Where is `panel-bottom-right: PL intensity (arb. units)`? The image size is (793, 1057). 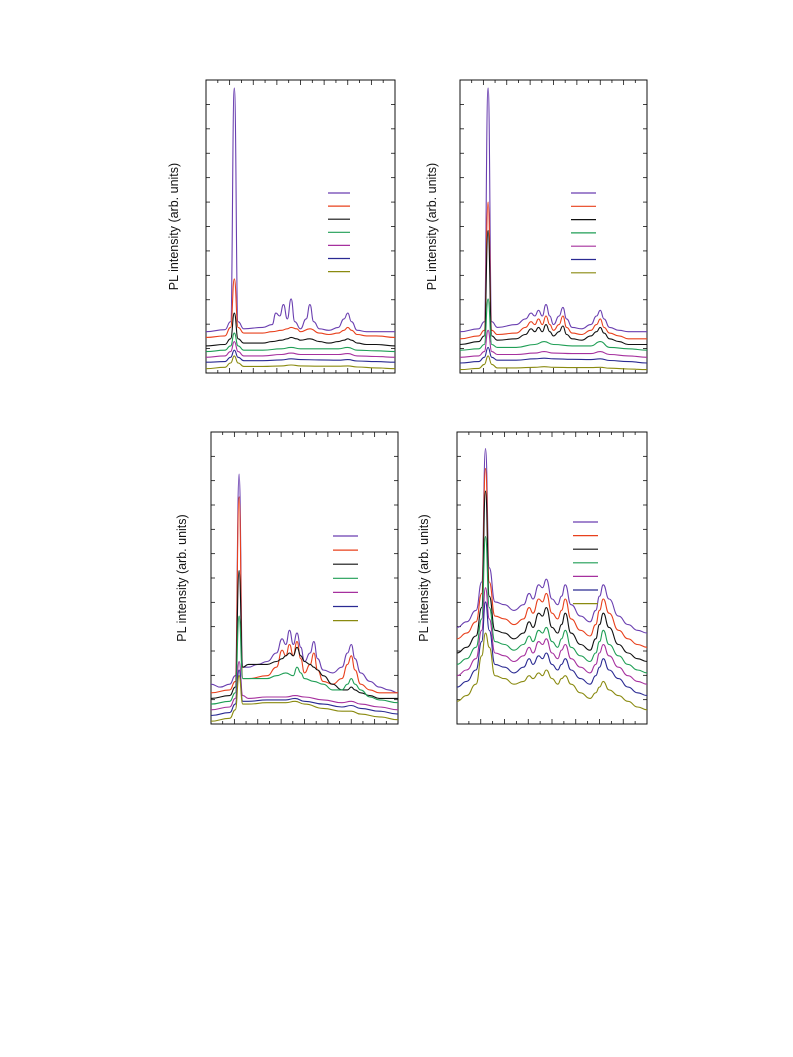
panel-bottom-right: PL intensity (arb. units) is located at coordinates (532, 578).